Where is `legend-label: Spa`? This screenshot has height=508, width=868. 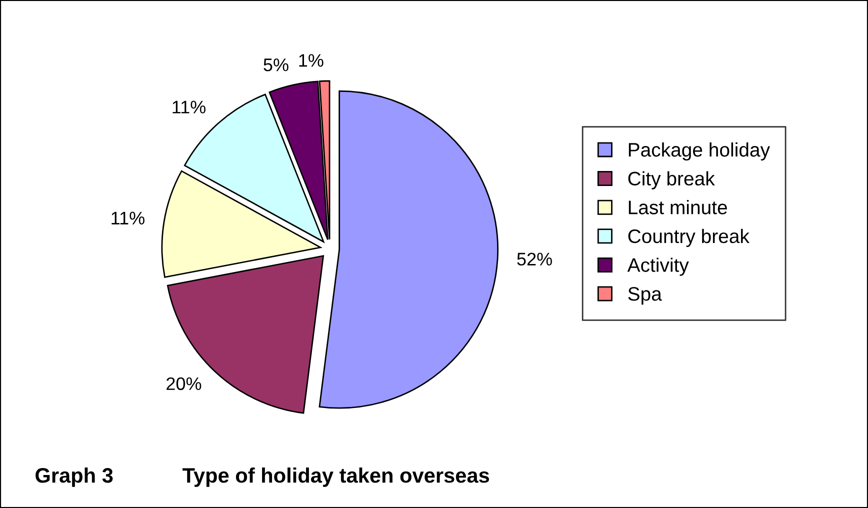 legend-label: Spa is located at coordinates (645, 296).